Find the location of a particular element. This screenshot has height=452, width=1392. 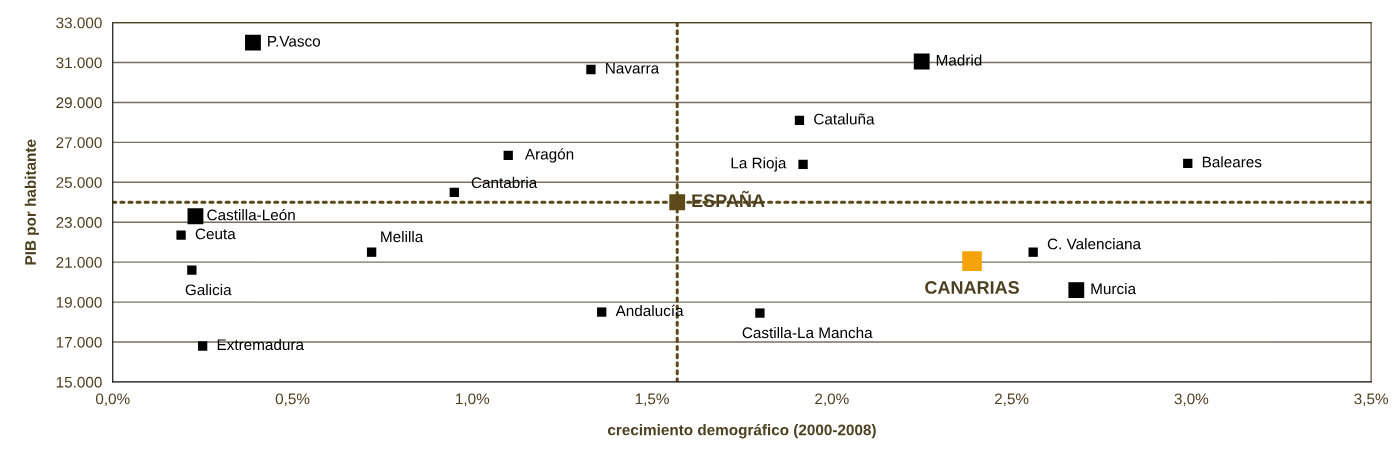

y-axis-title: PIB por habitante is located at coordinates (31, 202).